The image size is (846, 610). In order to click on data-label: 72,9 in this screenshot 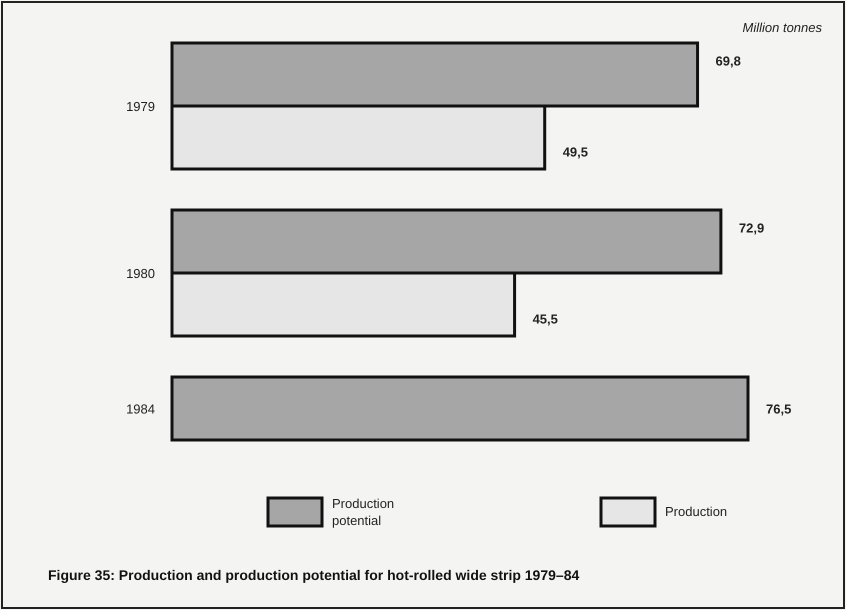, I will do `click(751, 228)`.